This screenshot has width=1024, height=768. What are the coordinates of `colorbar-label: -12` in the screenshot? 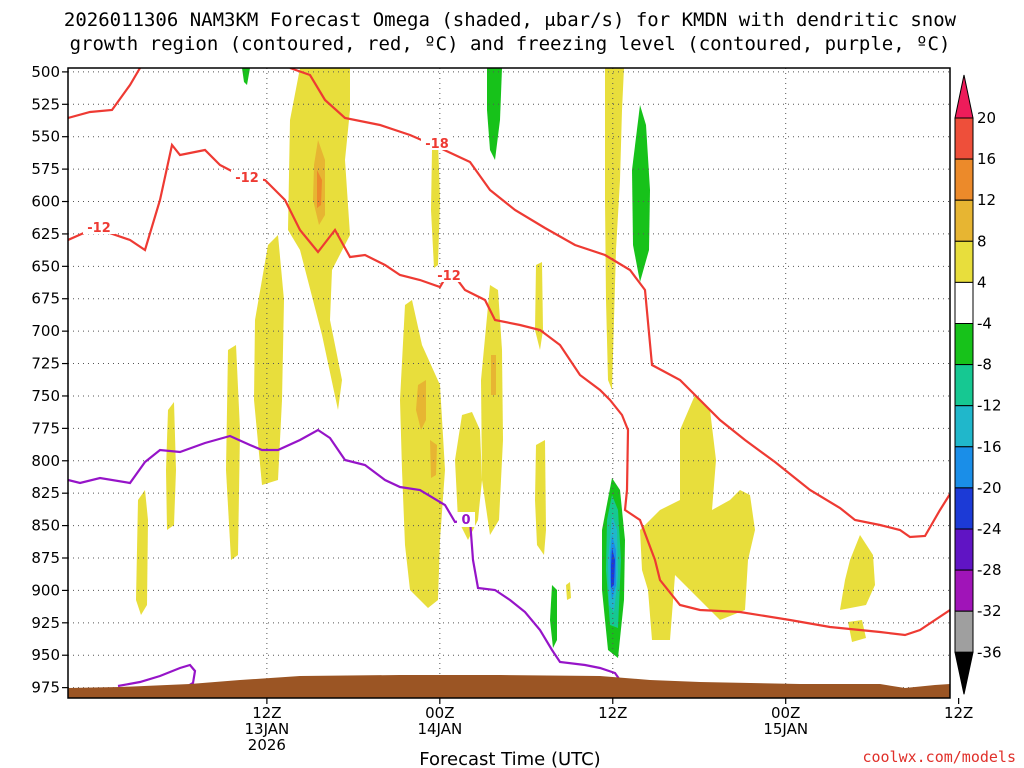 It's located at (989, 406).